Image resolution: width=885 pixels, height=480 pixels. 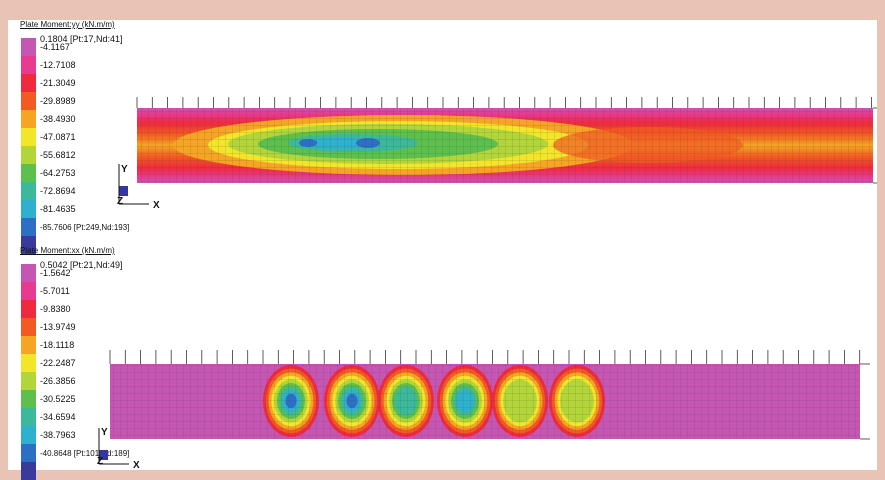 I want to click on legend-level: -64.2753, so click(x=58, y=173).